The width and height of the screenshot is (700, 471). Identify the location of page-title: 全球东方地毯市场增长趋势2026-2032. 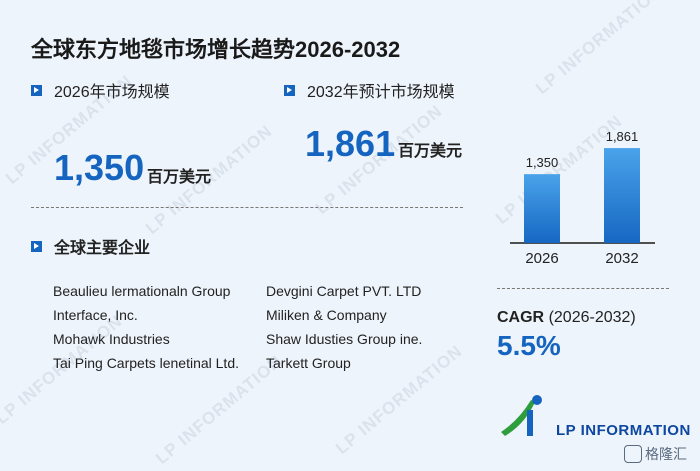
(216, 49).